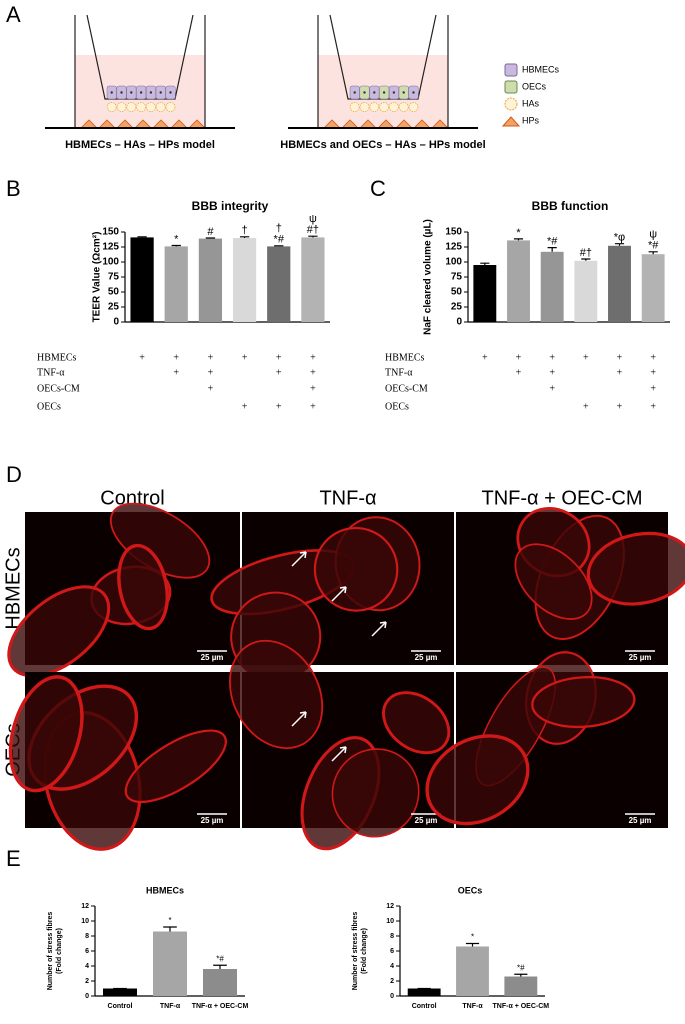  I want to click on significance-mark: ψ, so click(653, 235).